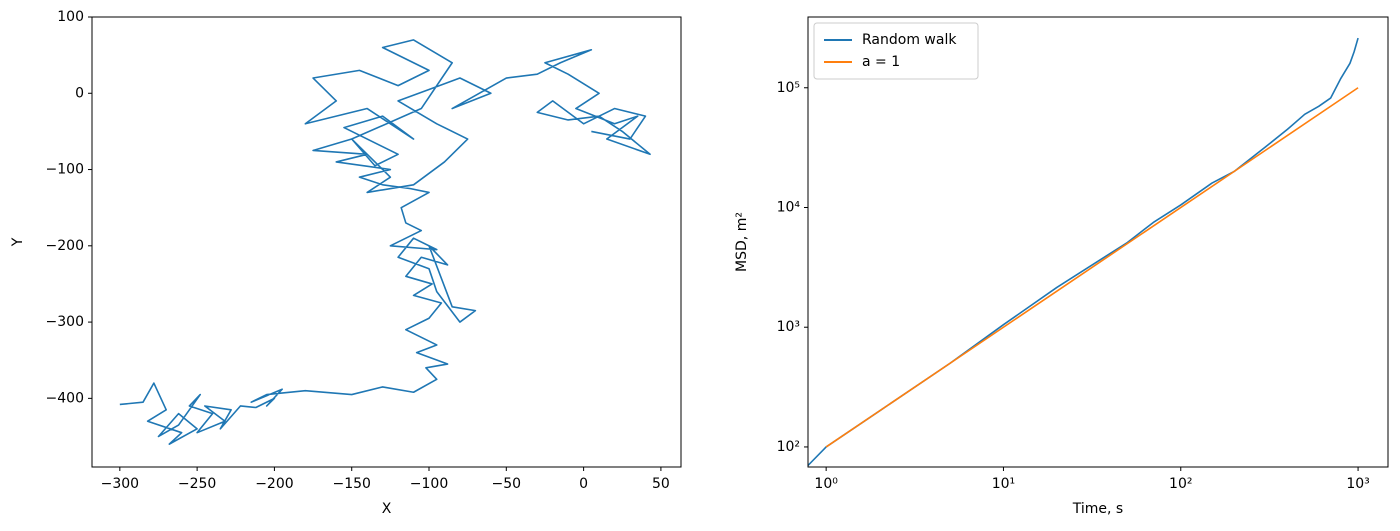 This screenshot has width=1400, height=531. Describe the element at coordinates (274, 484) in the screenshot. I see `x-tick-label: −200` at that location.